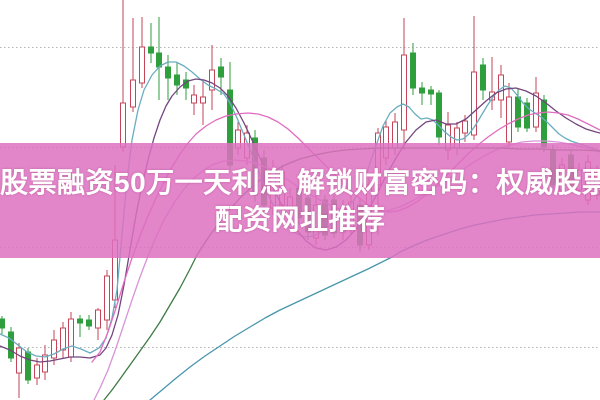 The image size is (600, 400). I want to click on ad-banner-text-line1: 股票融资50万一天利息 解锁财富密码：权威股票, so click(300, 182).